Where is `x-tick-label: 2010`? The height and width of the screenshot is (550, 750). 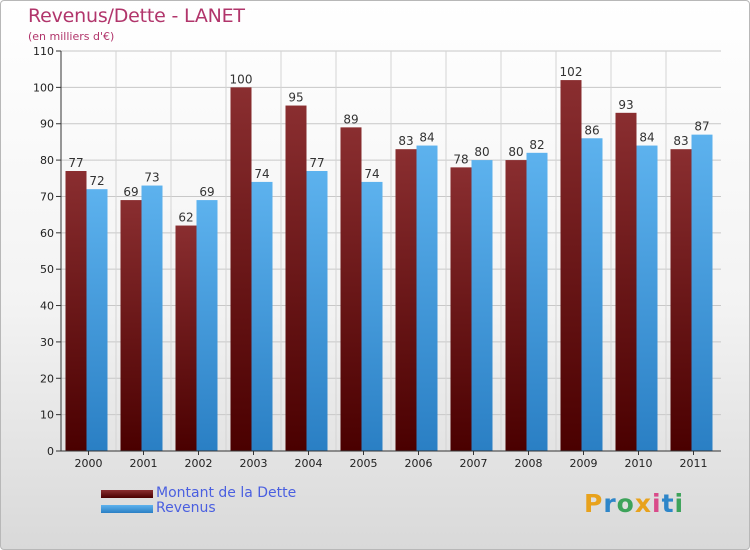
x-tick-label: 2010 is located at coordinates (639, 463).